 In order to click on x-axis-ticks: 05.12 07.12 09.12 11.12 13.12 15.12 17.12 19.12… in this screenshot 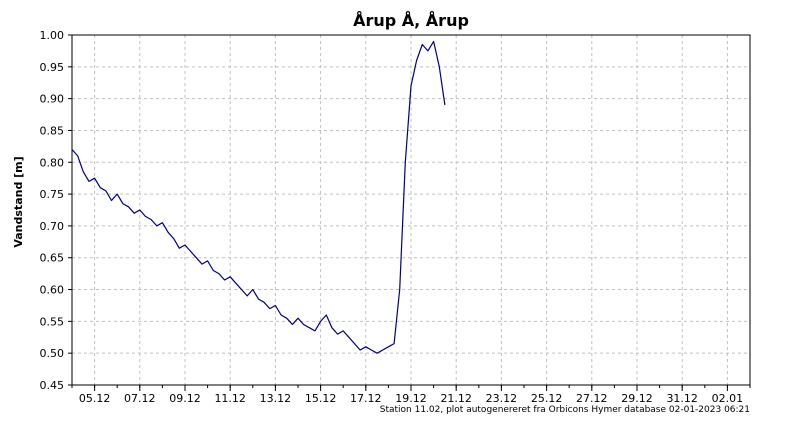, I will do `click(411, 395)`.